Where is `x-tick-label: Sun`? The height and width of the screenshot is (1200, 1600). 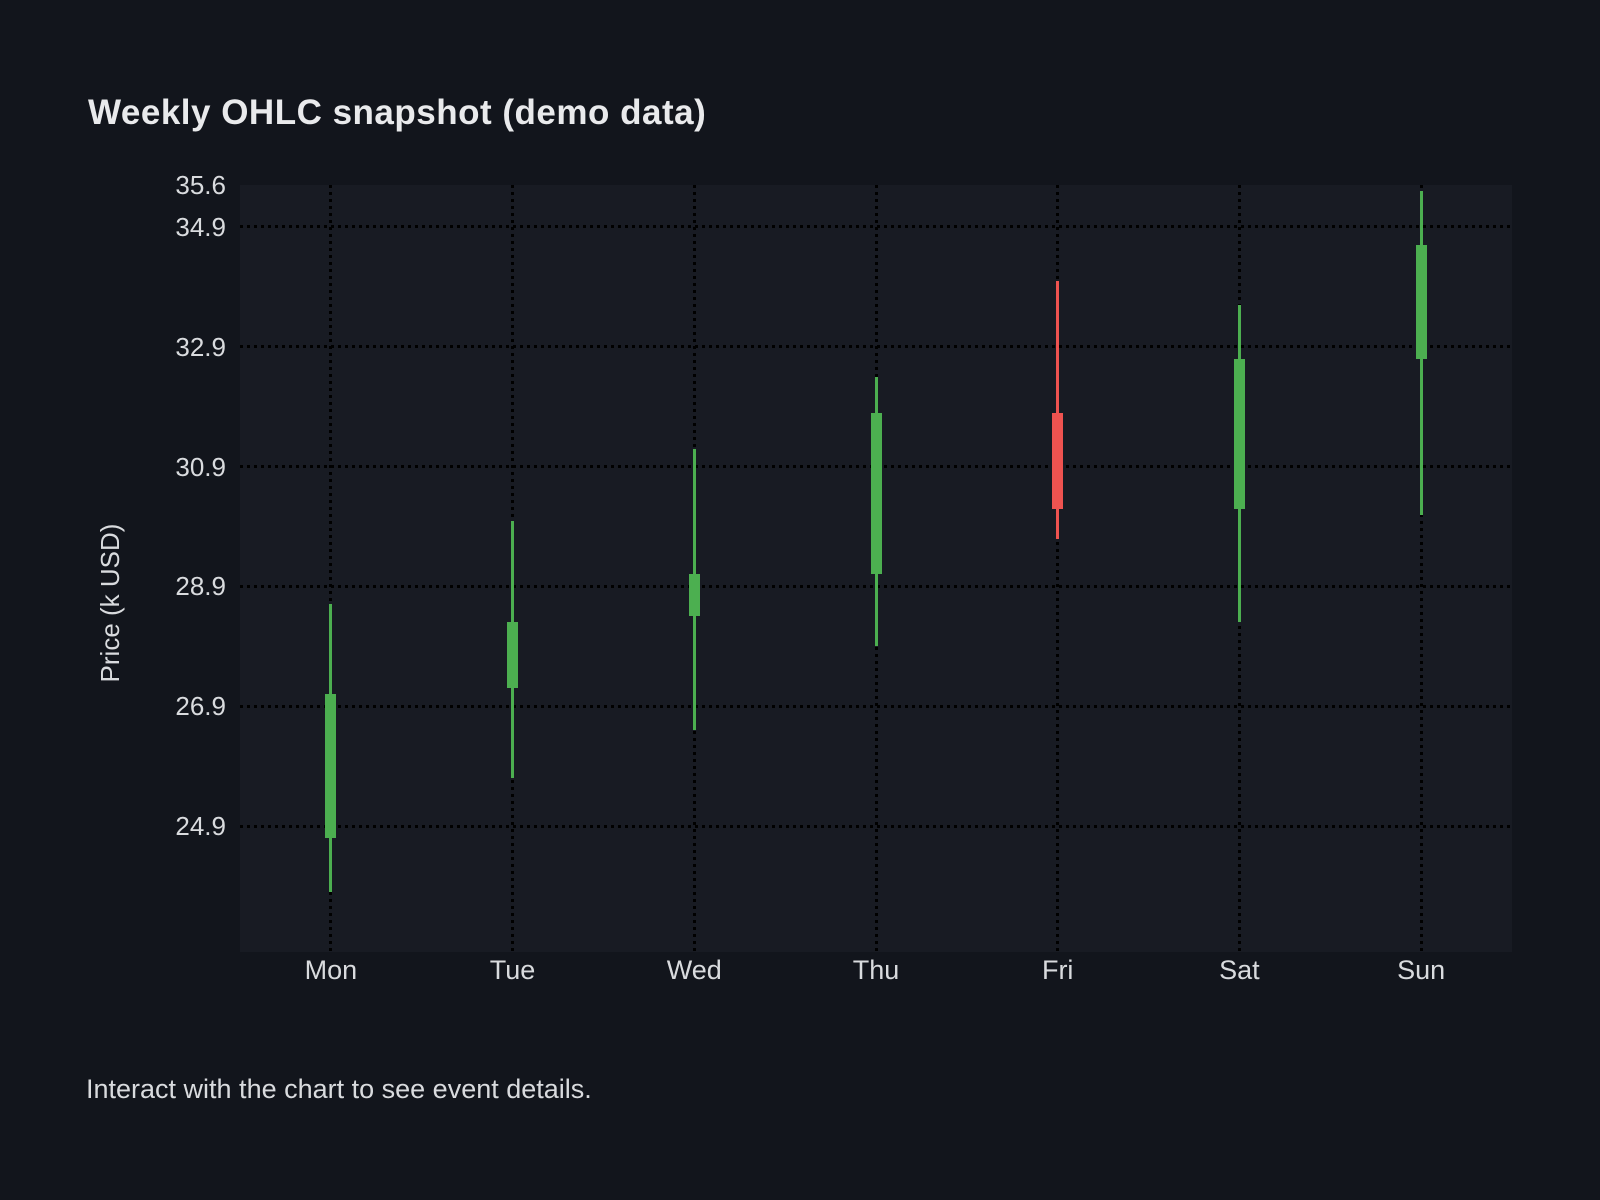 x-tick-label: Sun is located at coordinates (1421, 970).